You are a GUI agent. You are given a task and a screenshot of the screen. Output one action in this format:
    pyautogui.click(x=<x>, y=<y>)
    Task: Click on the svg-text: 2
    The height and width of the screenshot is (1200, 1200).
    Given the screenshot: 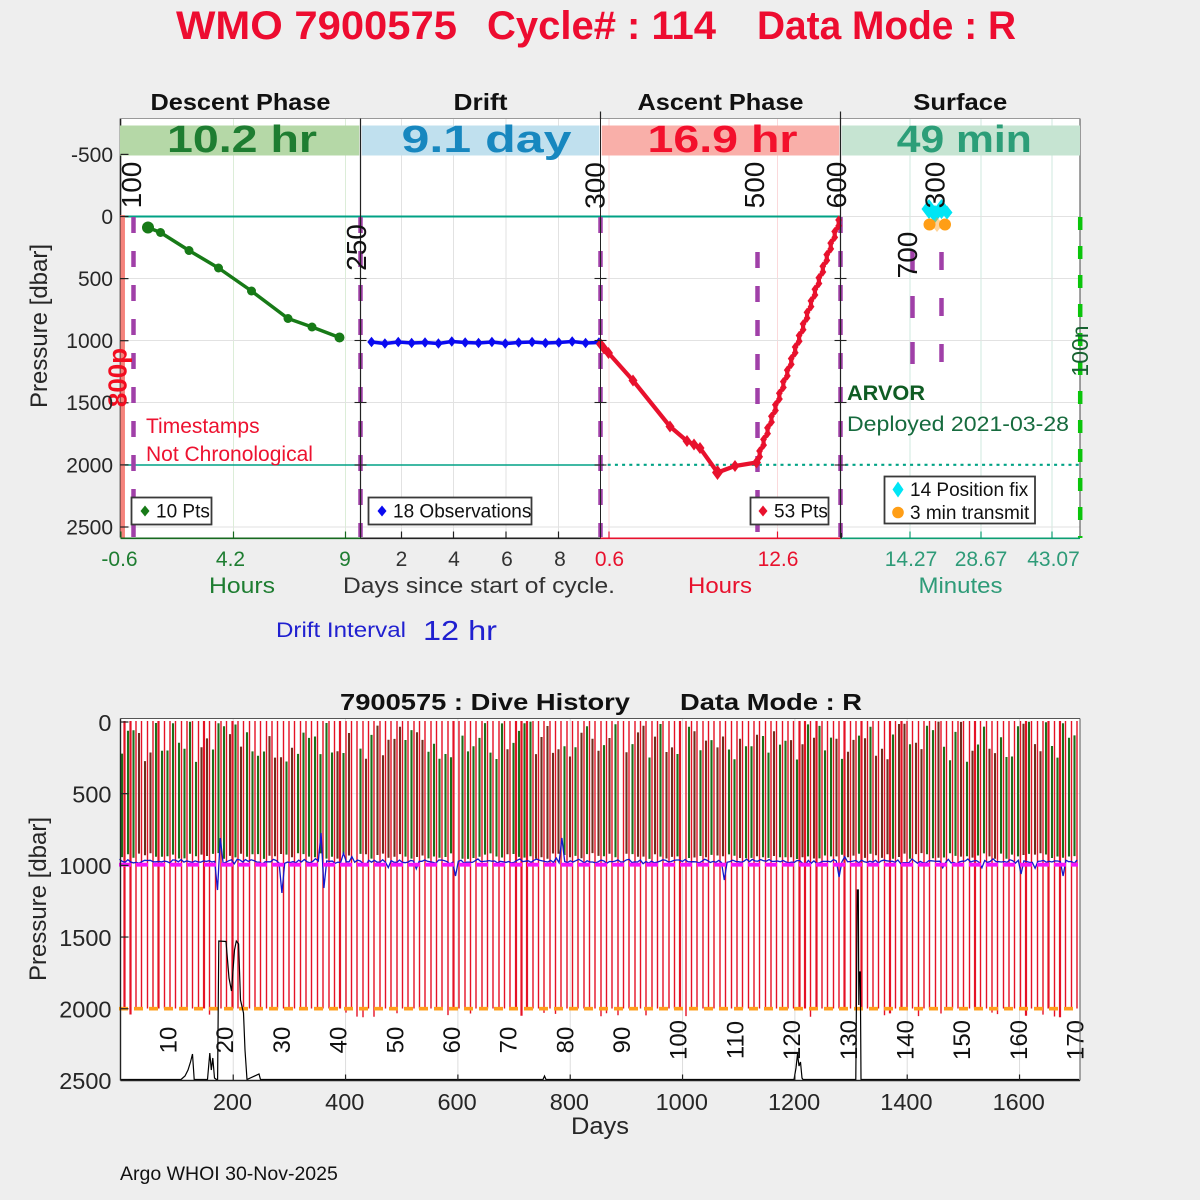 What is the action you would take?
    pyautogui.click(x=402, y=559)
    